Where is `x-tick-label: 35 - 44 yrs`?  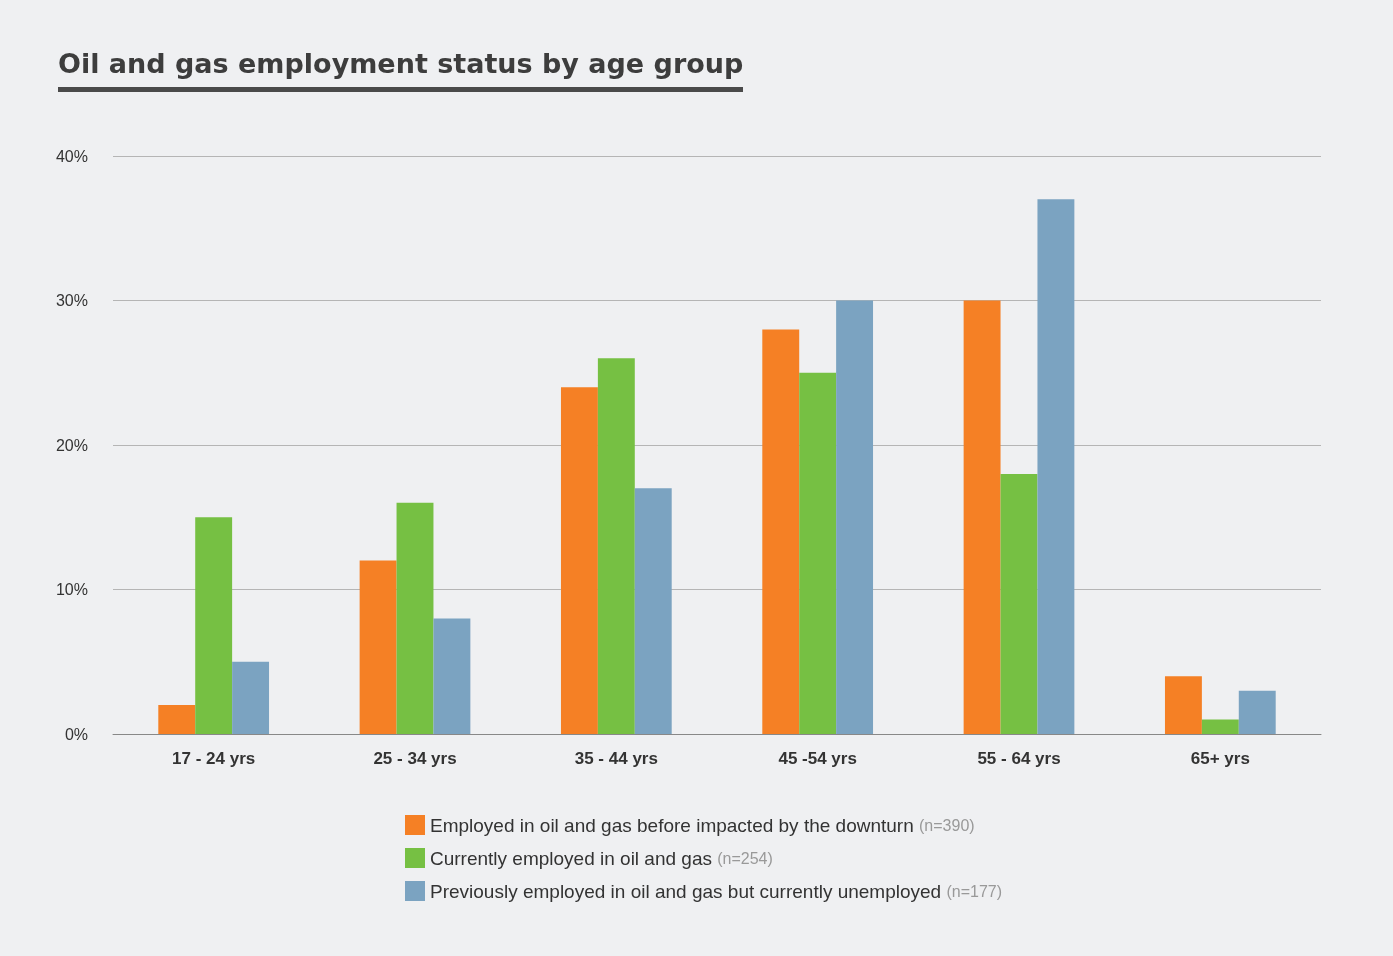 x-tick-label: 35 - 44 yrs is located at coordinates (616, 758).